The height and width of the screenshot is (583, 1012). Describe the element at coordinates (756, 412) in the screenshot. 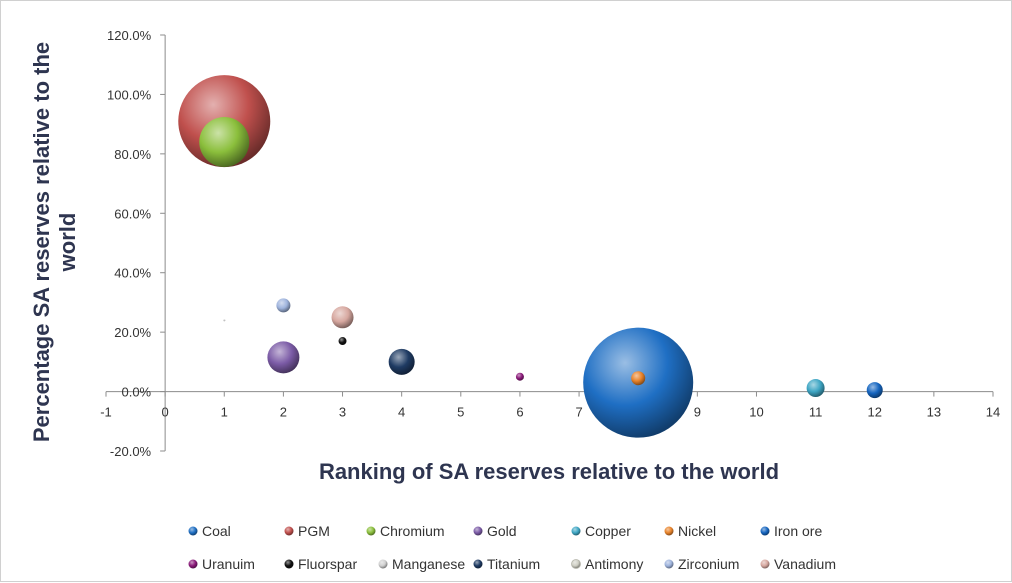

I see `x-tick-label: 10` at that location.